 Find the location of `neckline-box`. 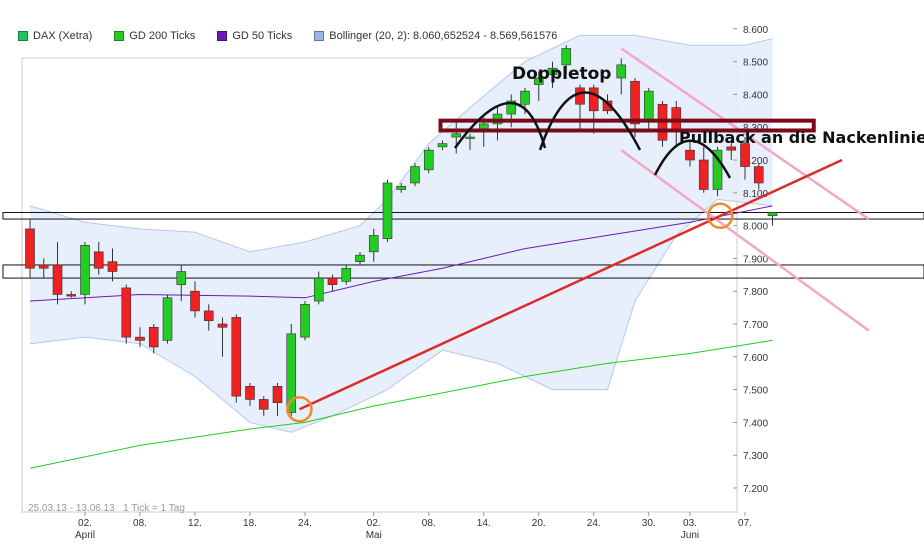

neckline-box is located at coordinates (627, 125).